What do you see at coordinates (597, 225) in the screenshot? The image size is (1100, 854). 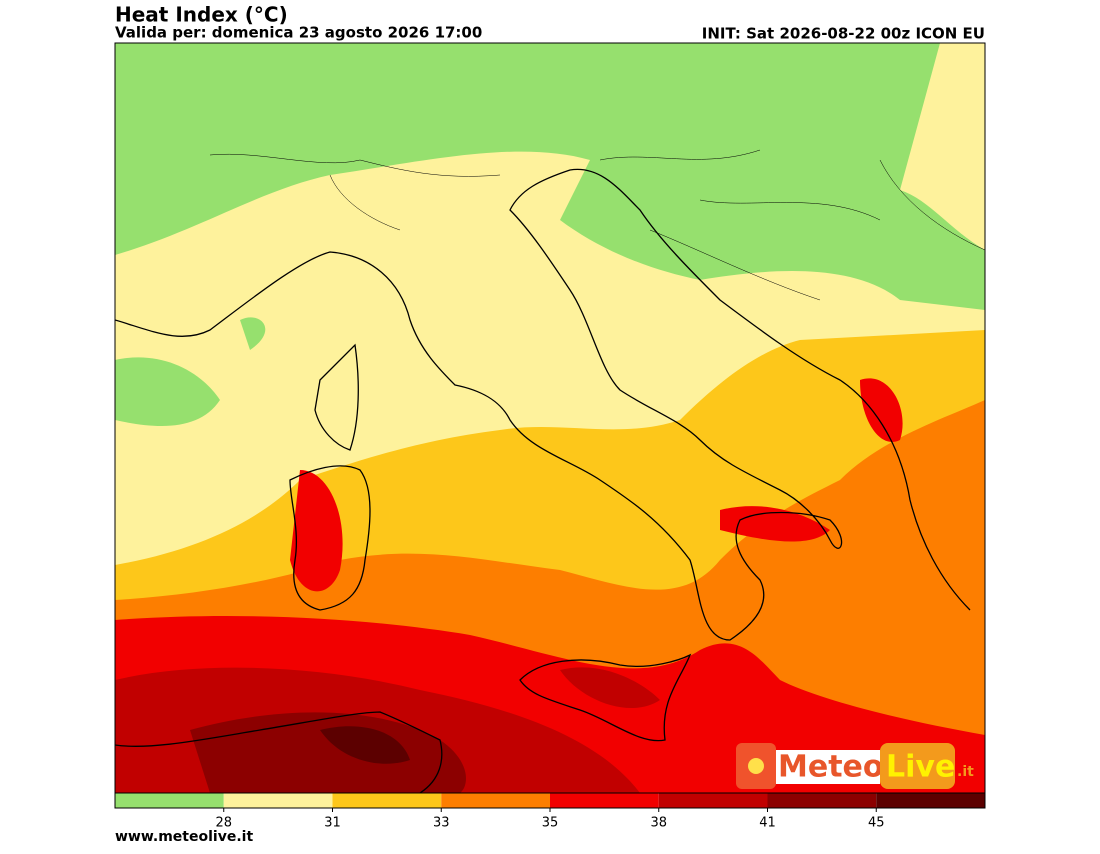 I see `borders` at bounding box center [597, 225].